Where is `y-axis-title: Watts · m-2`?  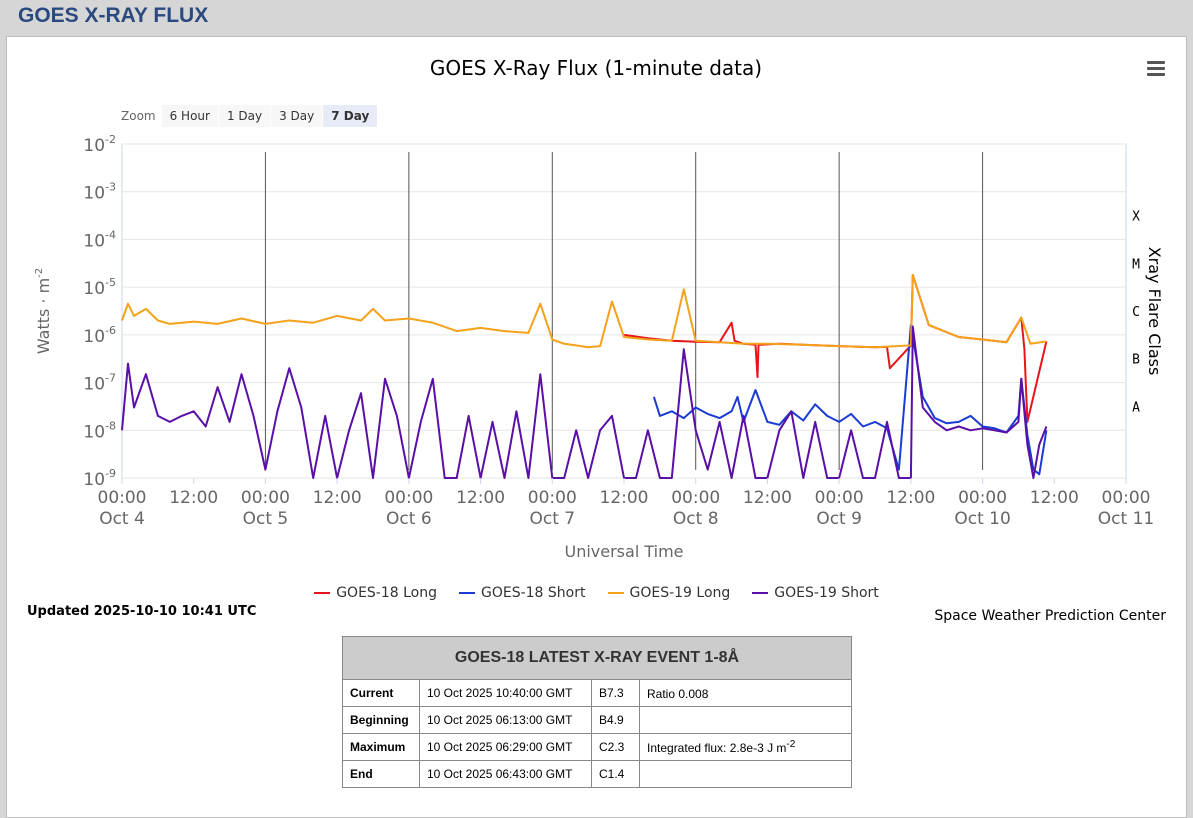 y-axis-title: Watts · m-2 is located at coordinates (43, 311).